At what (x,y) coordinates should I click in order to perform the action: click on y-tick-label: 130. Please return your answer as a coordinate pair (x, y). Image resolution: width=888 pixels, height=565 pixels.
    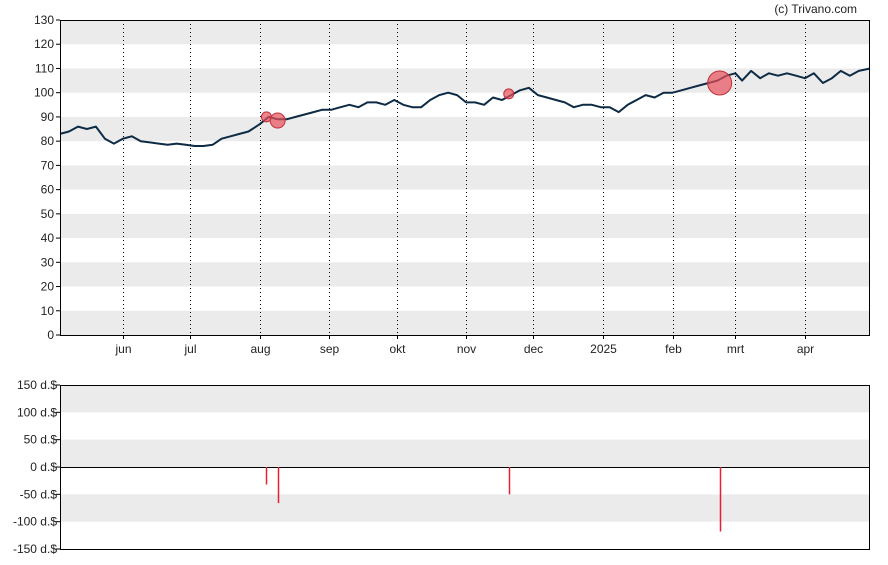
    Looking at the image, I should click on (44, 20).